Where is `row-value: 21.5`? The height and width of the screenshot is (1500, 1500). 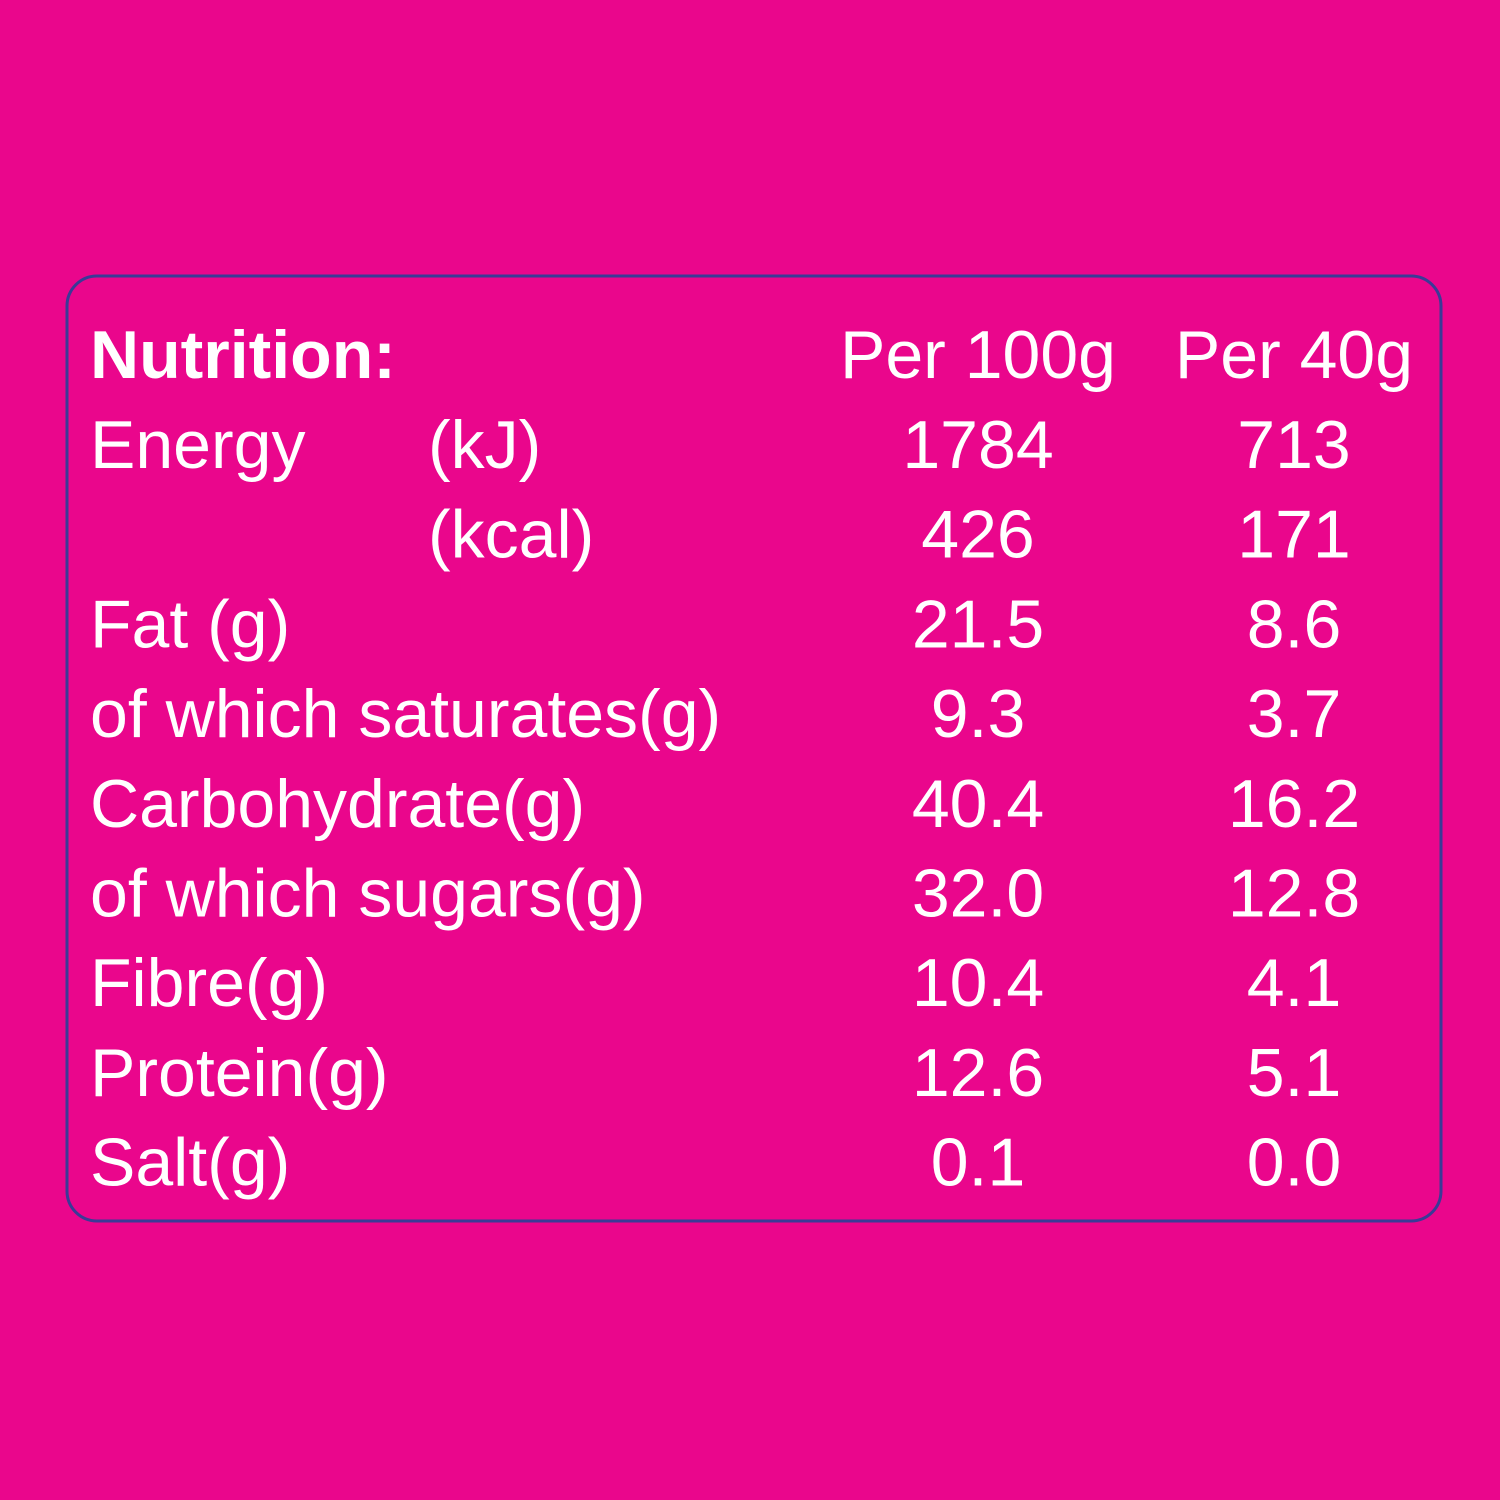
row-value: 21.5 is located at coordinates (978, 624).